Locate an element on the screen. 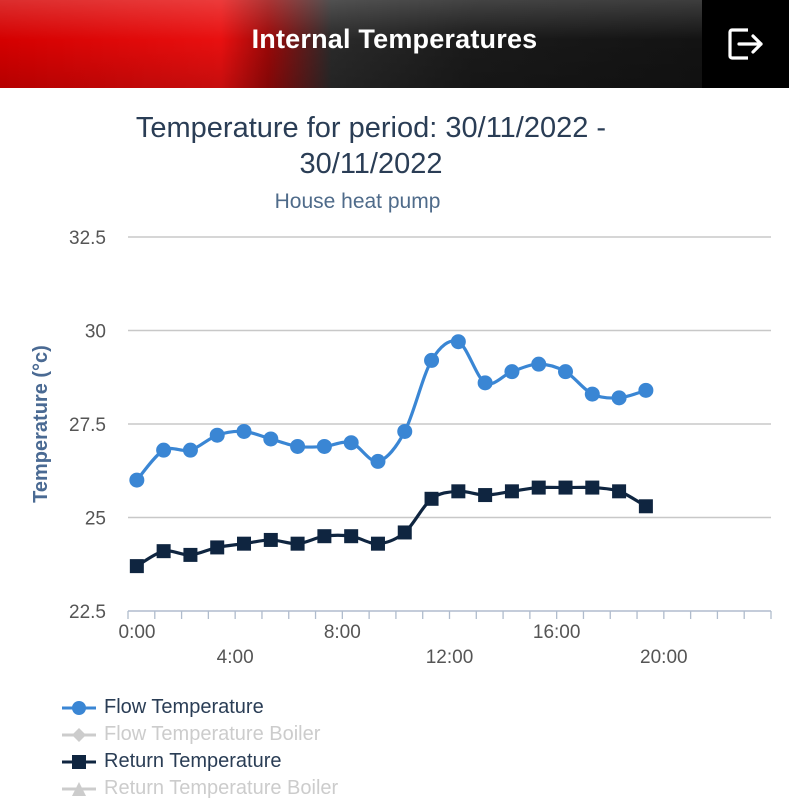  logout-button is located at coordinates (745, 44).